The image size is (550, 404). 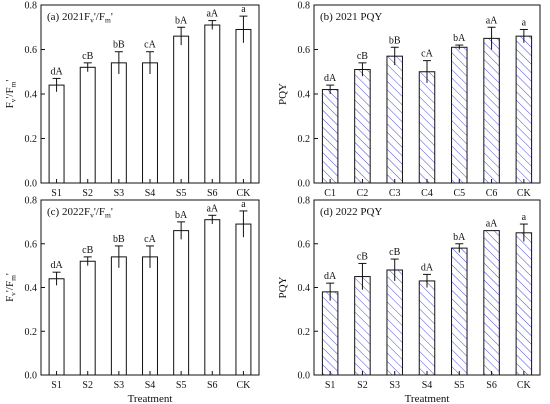 I want to click on x-tick-label: C6, so click(x=492, y=193).